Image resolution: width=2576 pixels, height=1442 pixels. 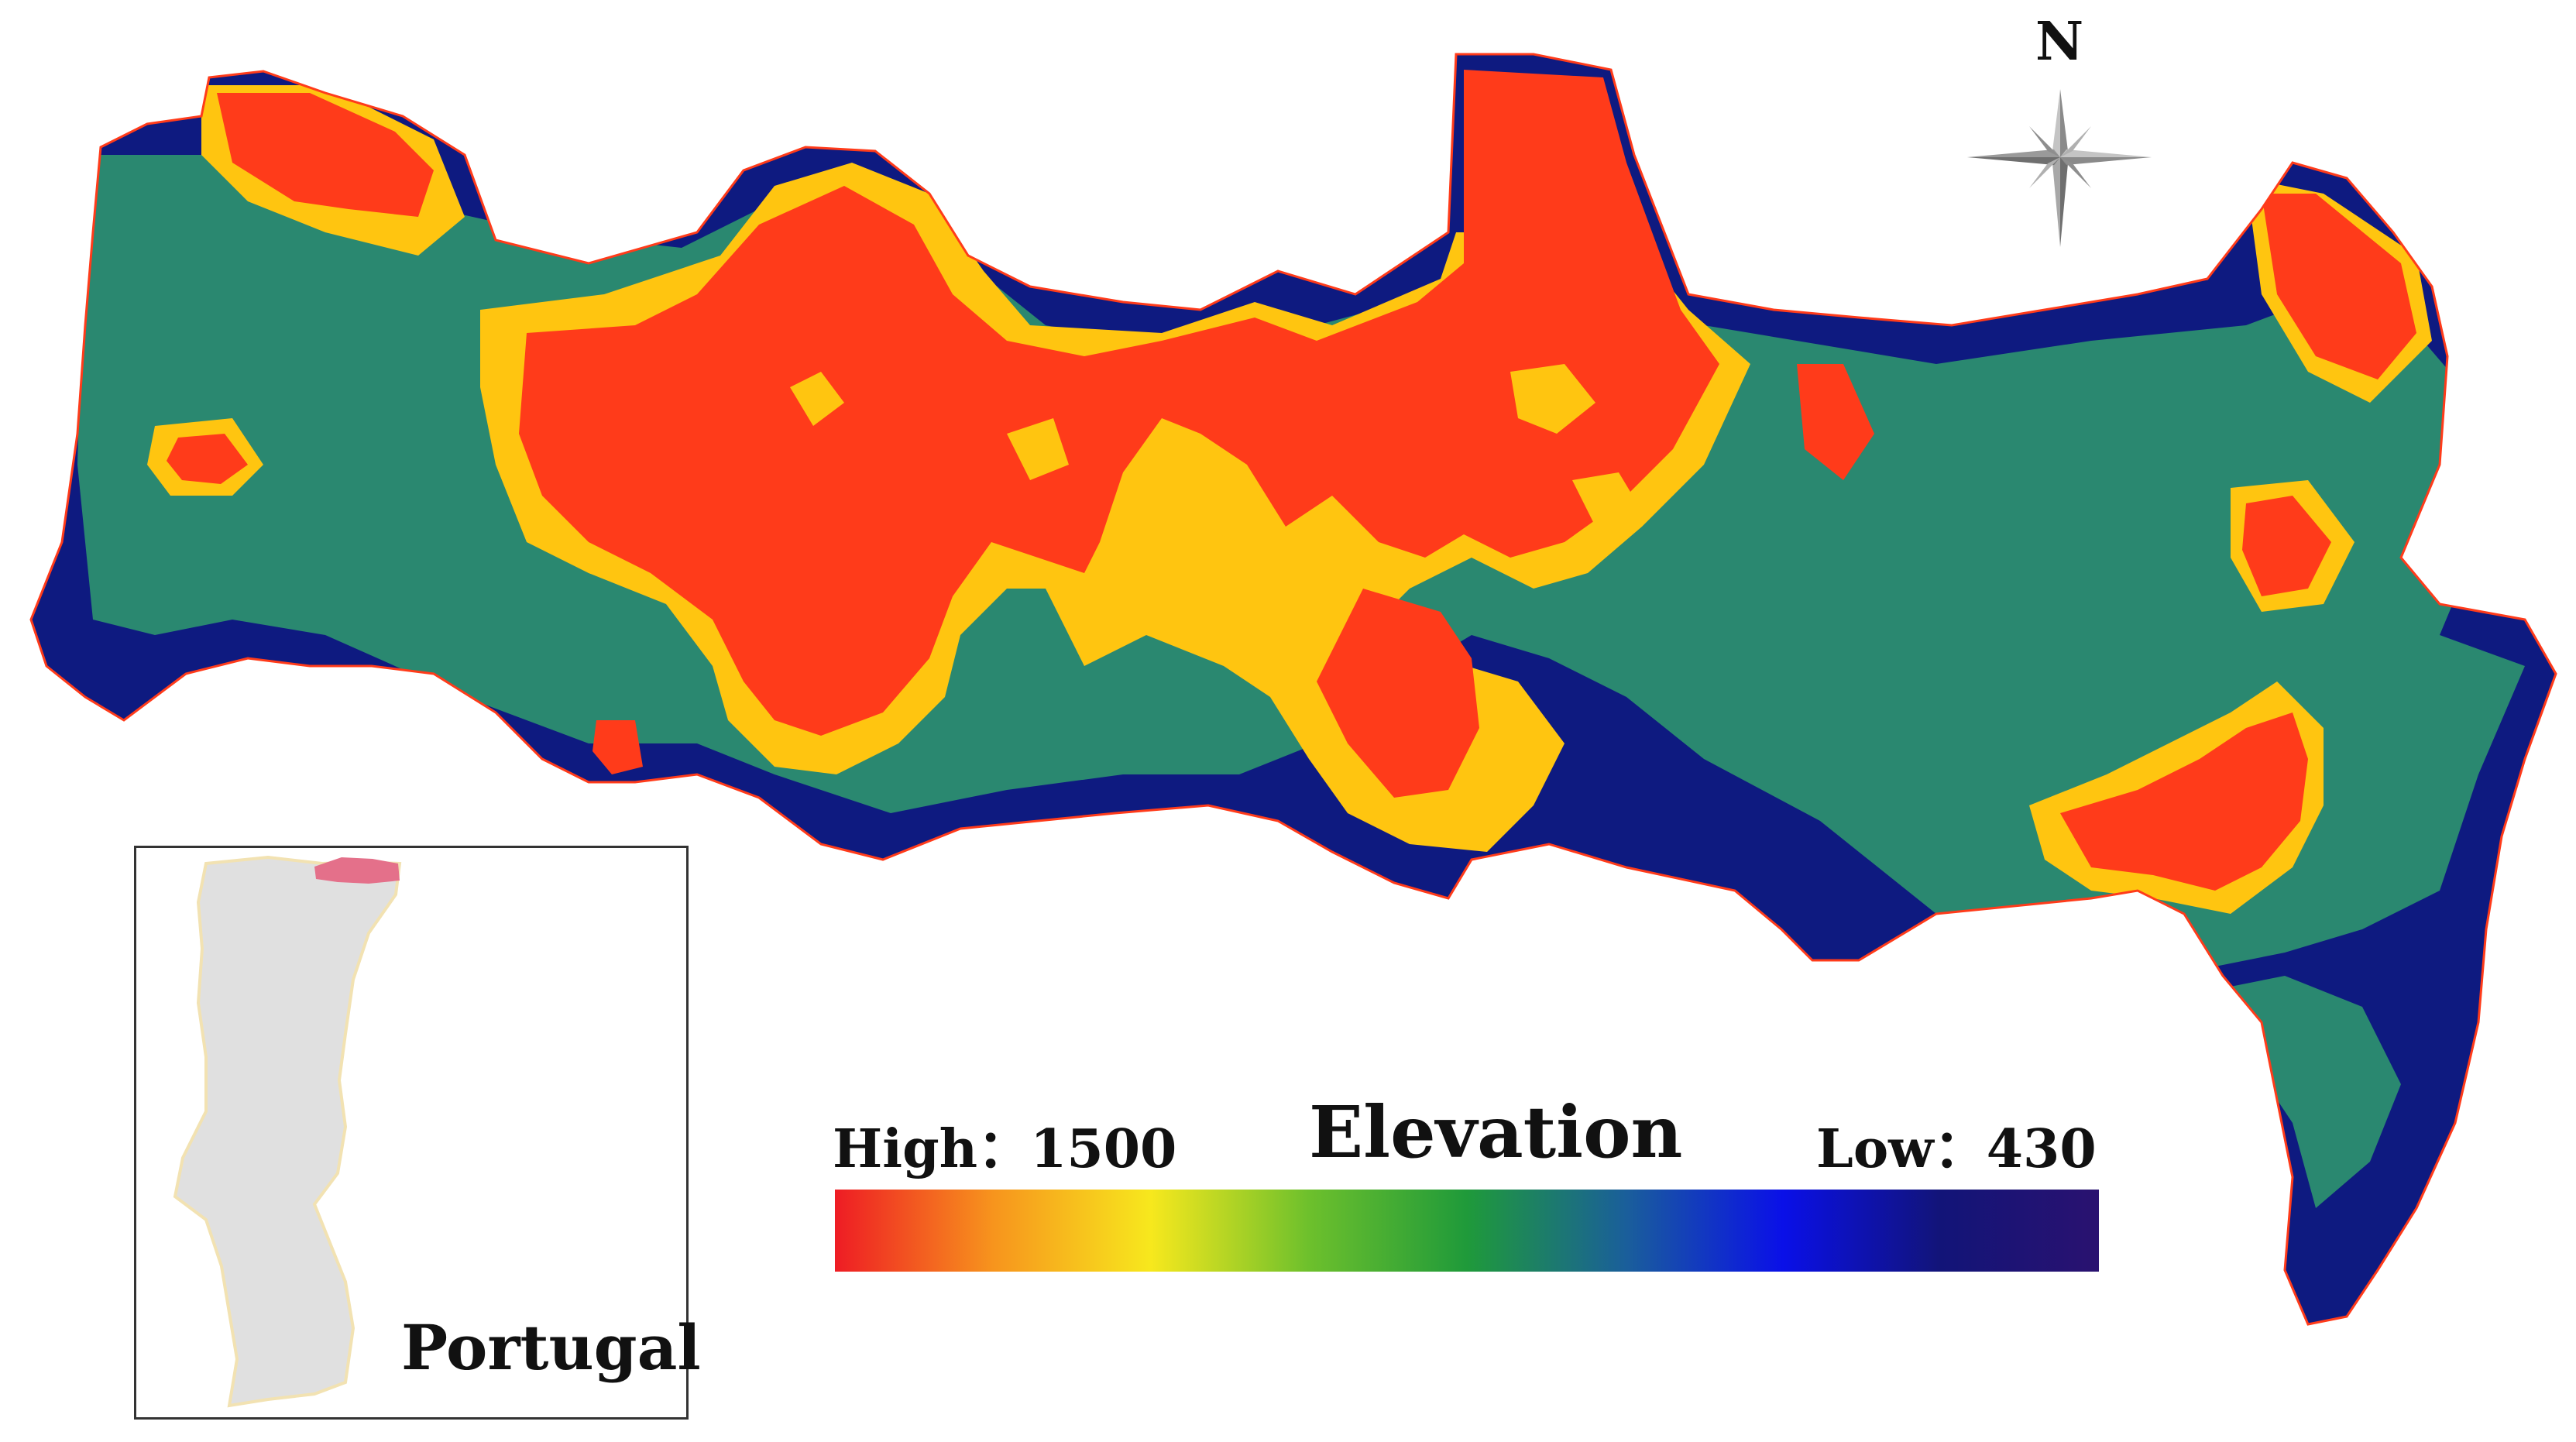 I want to click on legend-low-label: Low：430, so click(x=1956, y=1149).